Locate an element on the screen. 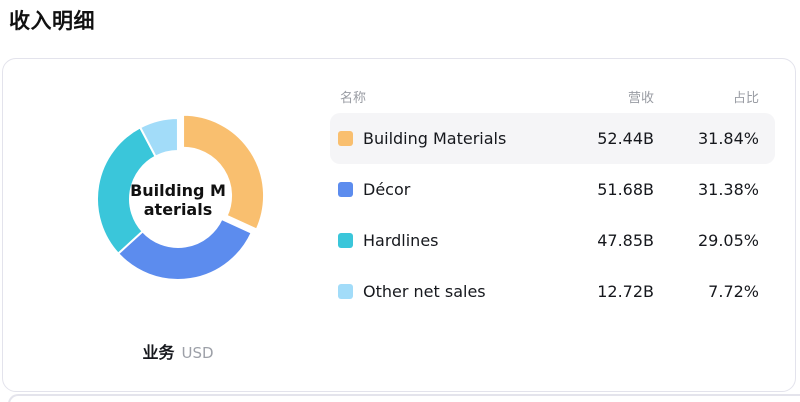  row-share: 7.72% is located at coordinates (733, 291).